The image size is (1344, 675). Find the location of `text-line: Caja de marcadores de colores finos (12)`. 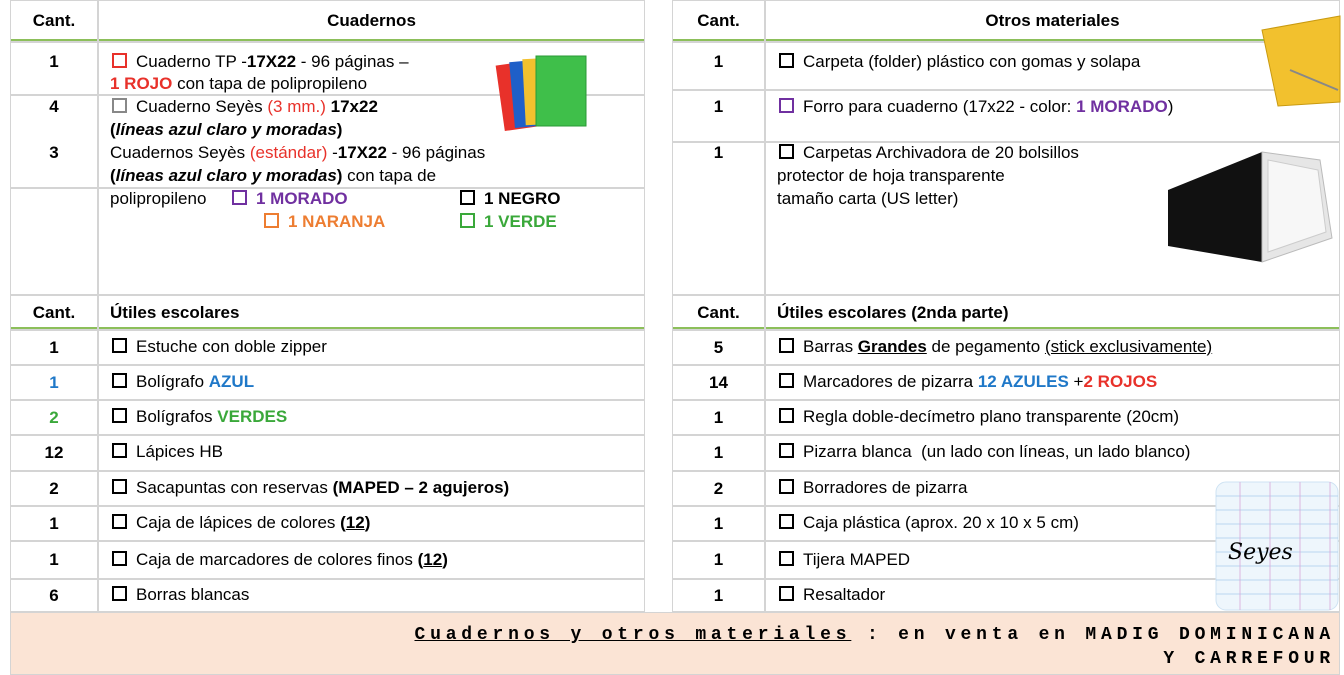

text-line: Caja de marcadores de colores finos (12) is located at coordinates (279, 560).